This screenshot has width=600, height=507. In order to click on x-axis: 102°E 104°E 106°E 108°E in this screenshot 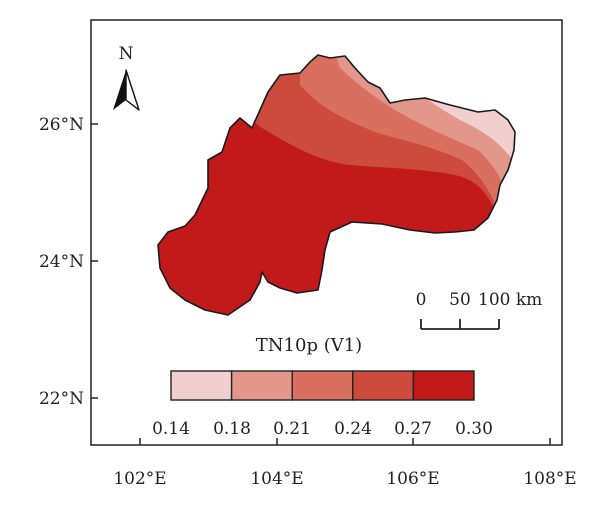, I will do `click(345, 463)`.